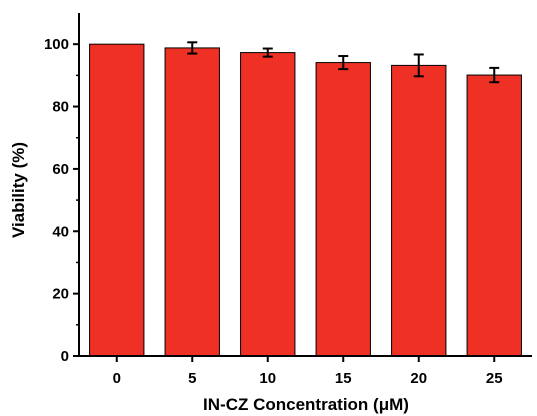 The width and height of the screenshot is (537, 416). I want to click on x-tick-label-20: 20, so click(418, 378).